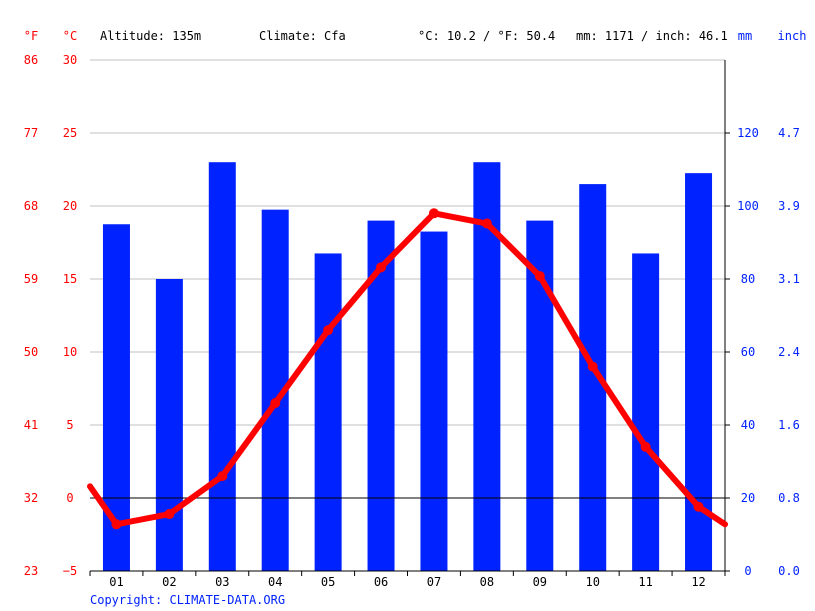 This screenshot has width=815, height=611. I want to click on fahrenheit-tick-label: 77, so click(31, 133).